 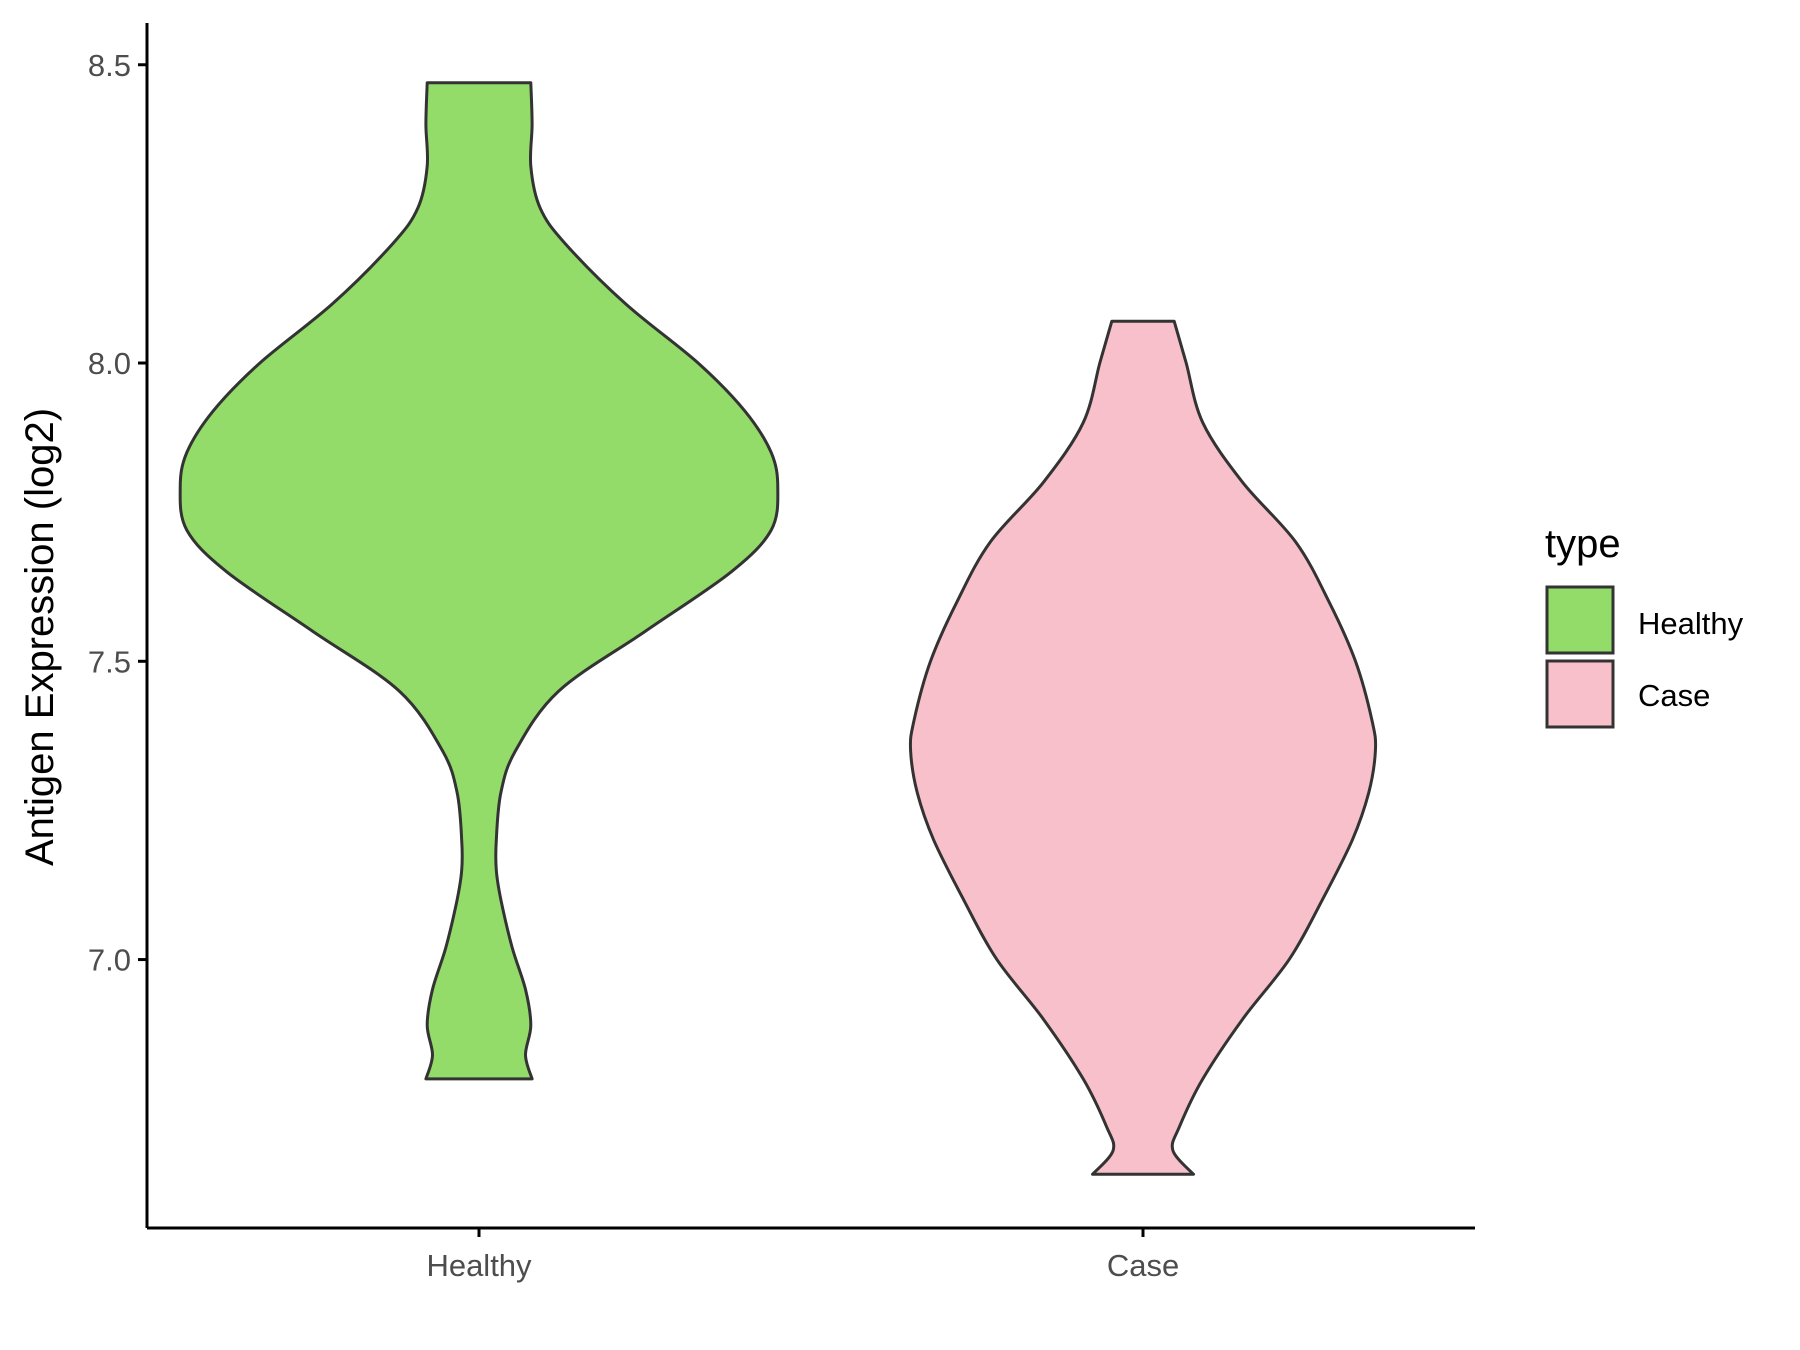 I want to click on x-axis-ticks: Healthy Case, so click(x=802, y=1255).